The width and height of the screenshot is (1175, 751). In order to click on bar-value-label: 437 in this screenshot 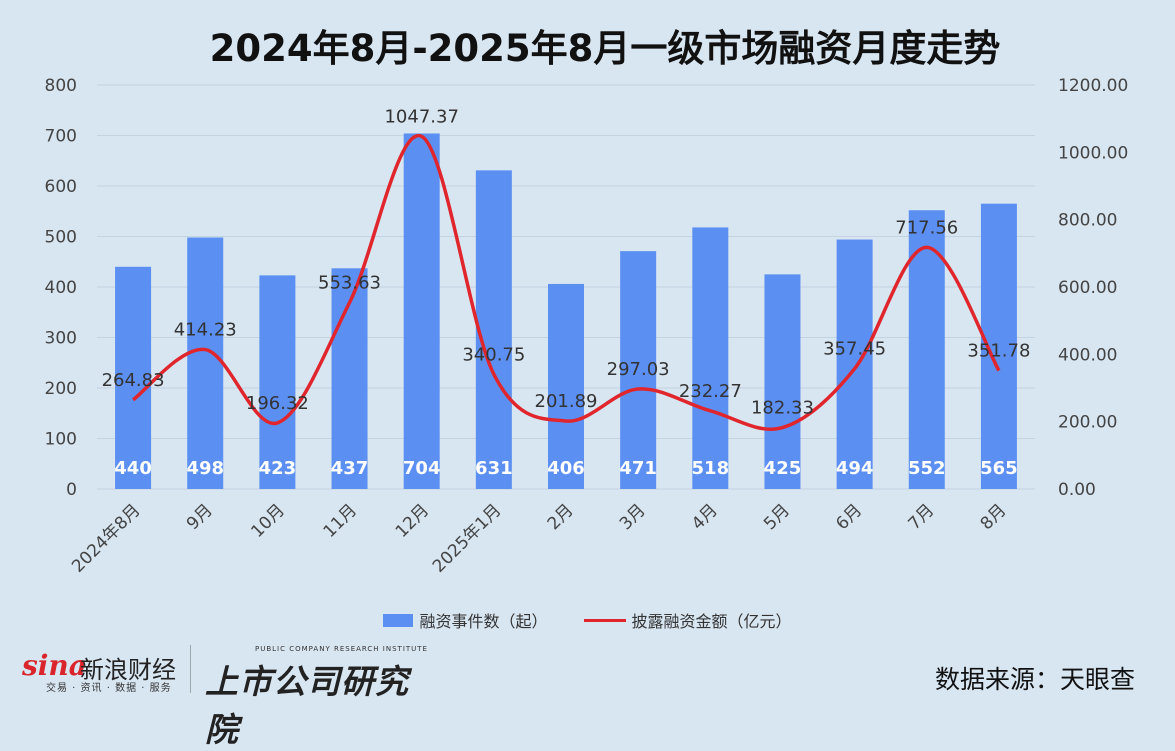, I will do `click(350, 468)`.